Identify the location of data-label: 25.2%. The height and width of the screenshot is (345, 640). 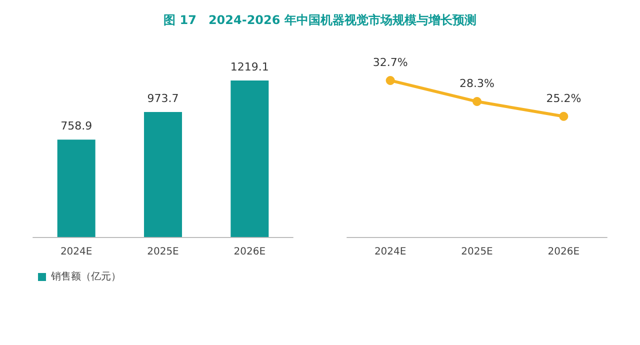
(564, 98).